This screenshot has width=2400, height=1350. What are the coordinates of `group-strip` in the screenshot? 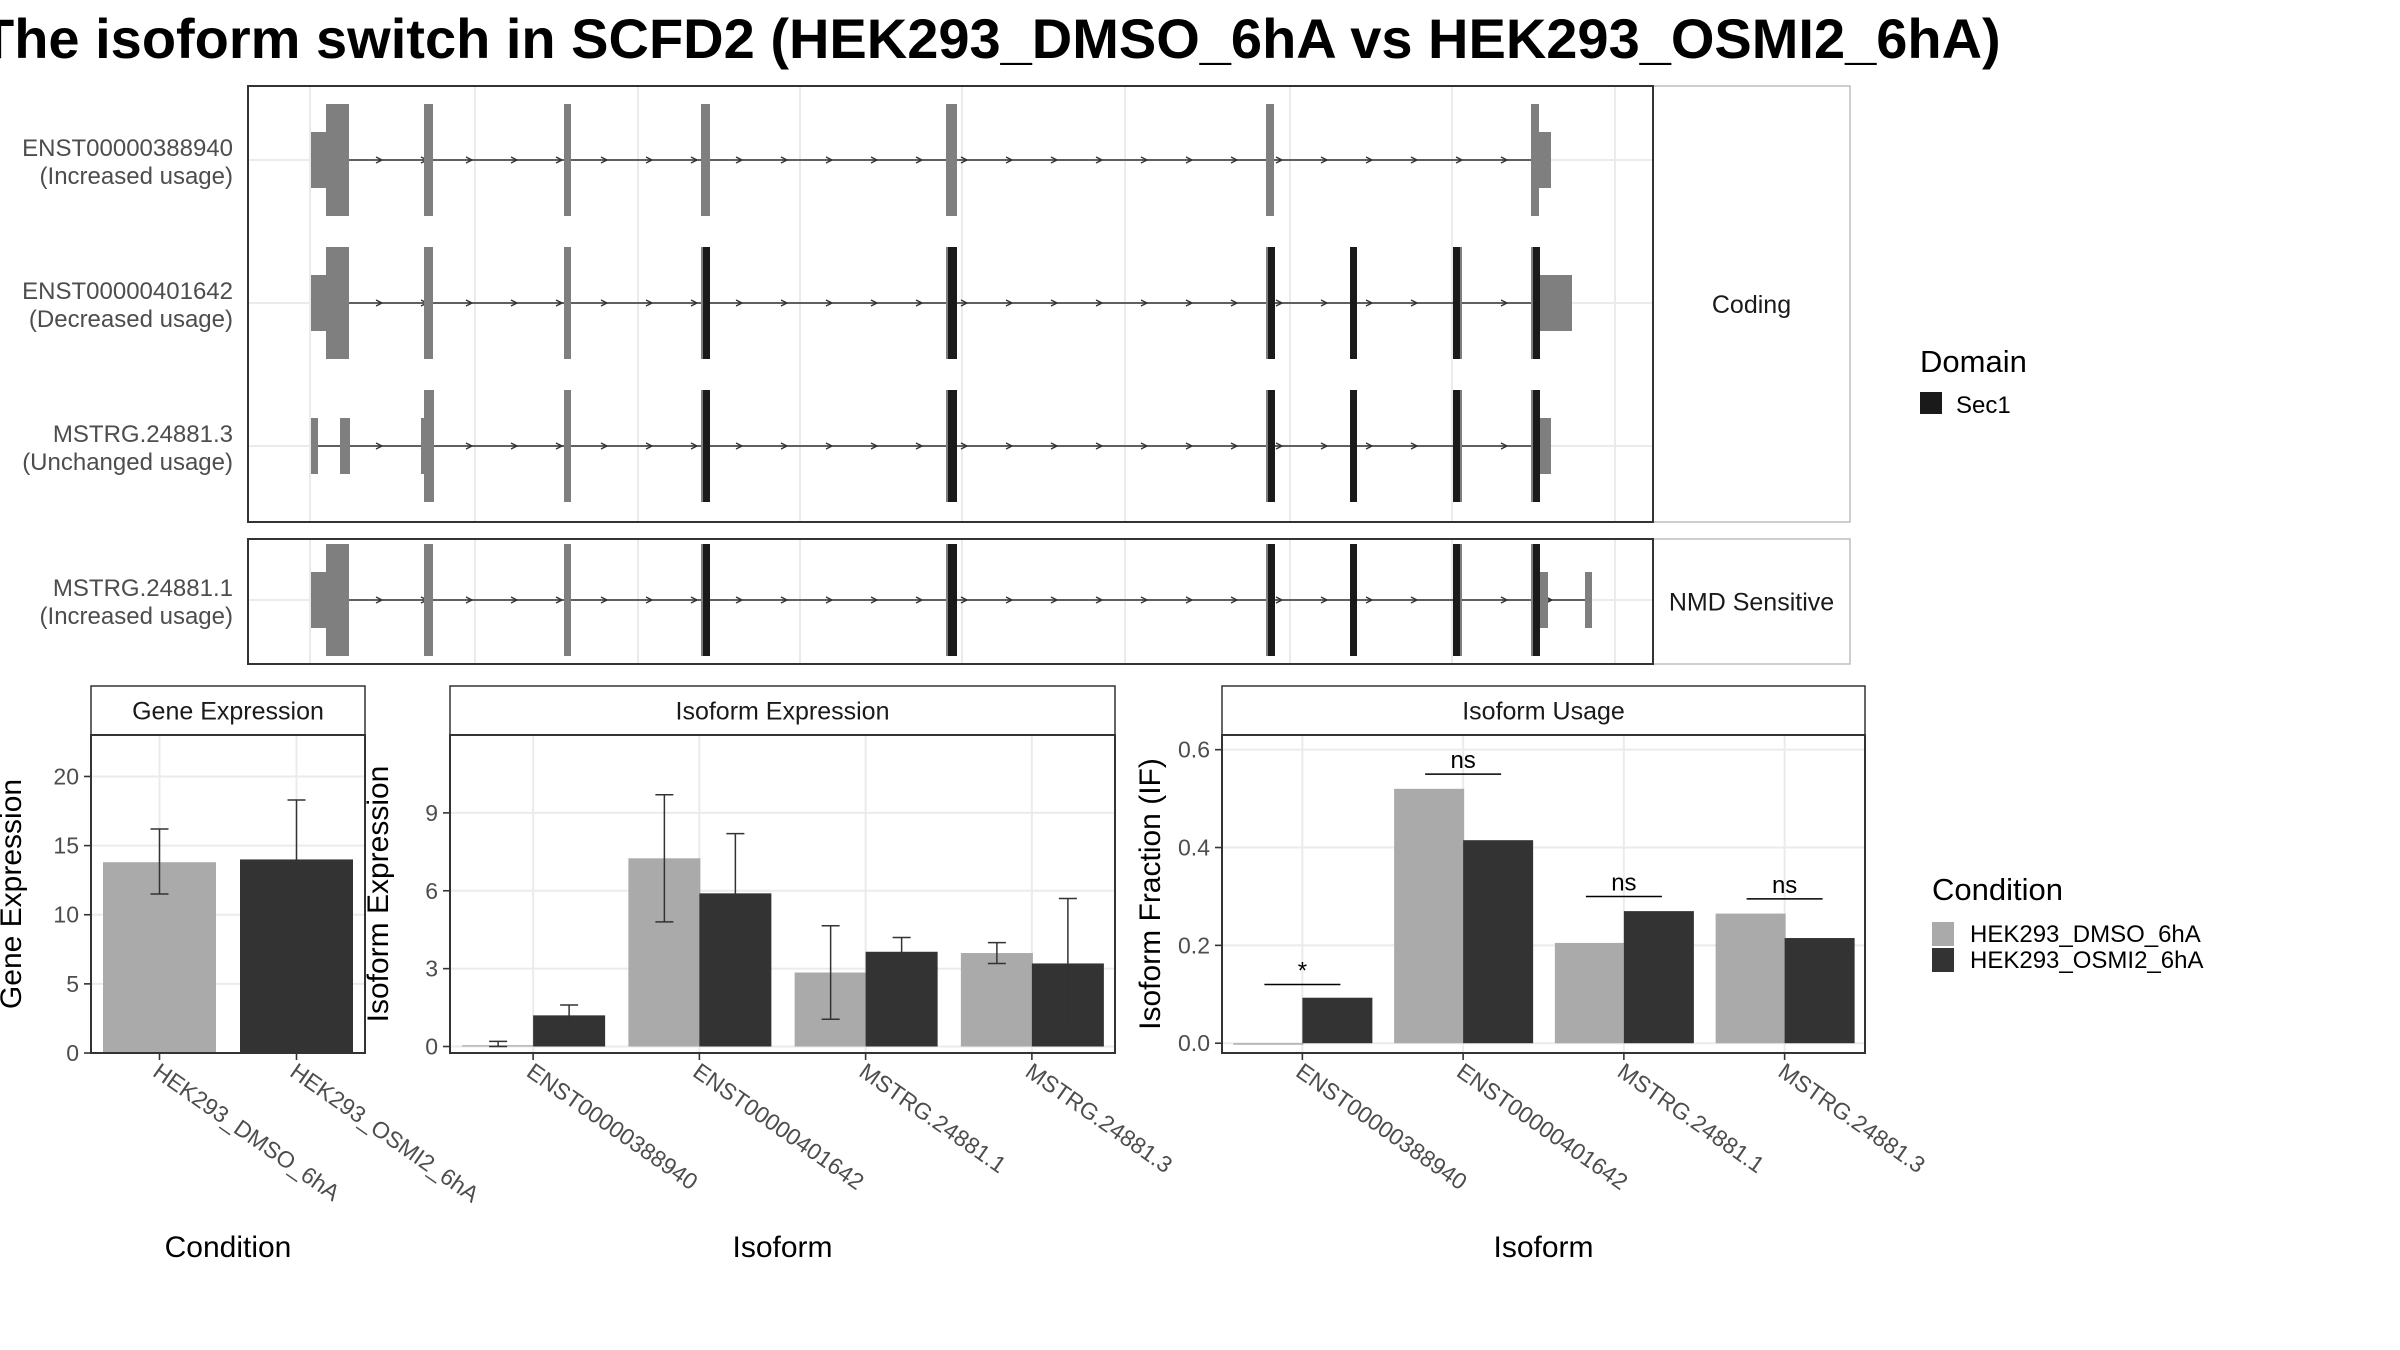 It's located at (1751, 304).